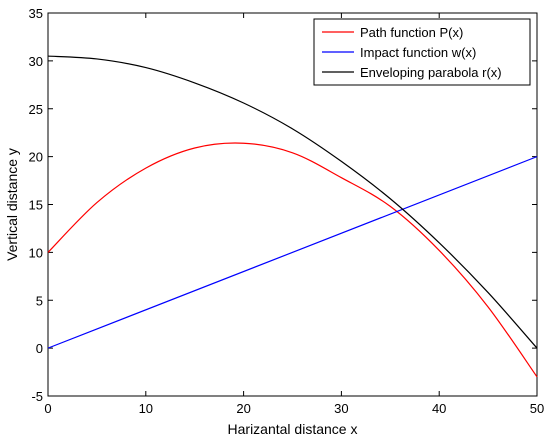 The width and height of the screenshot is (550, 439). Describe the element at coordinates (39, 348) in the screenshot. I see `y-tick-label: 0` at that location.